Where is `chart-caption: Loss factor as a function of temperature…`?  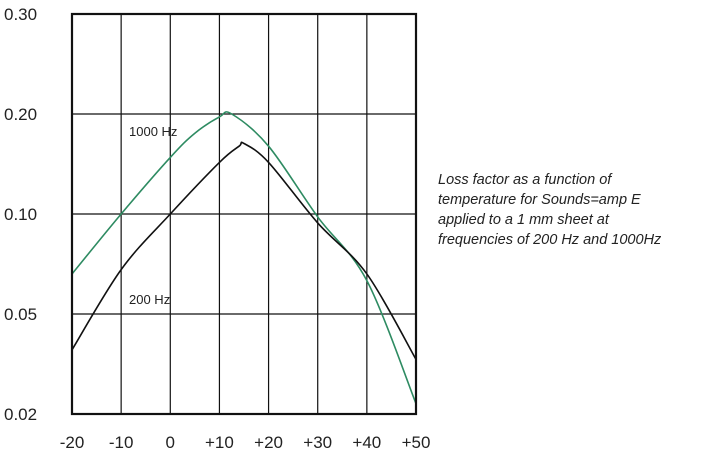
chart-caption: Loss factor as a function of temperature… is located at coordinates (580, 210).